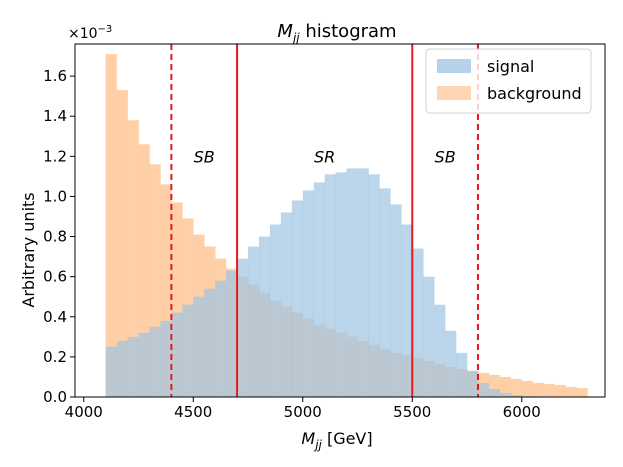  Describe the element at coordinates (508, 81) in the screenshot. I see `legend: signal background` at that location.